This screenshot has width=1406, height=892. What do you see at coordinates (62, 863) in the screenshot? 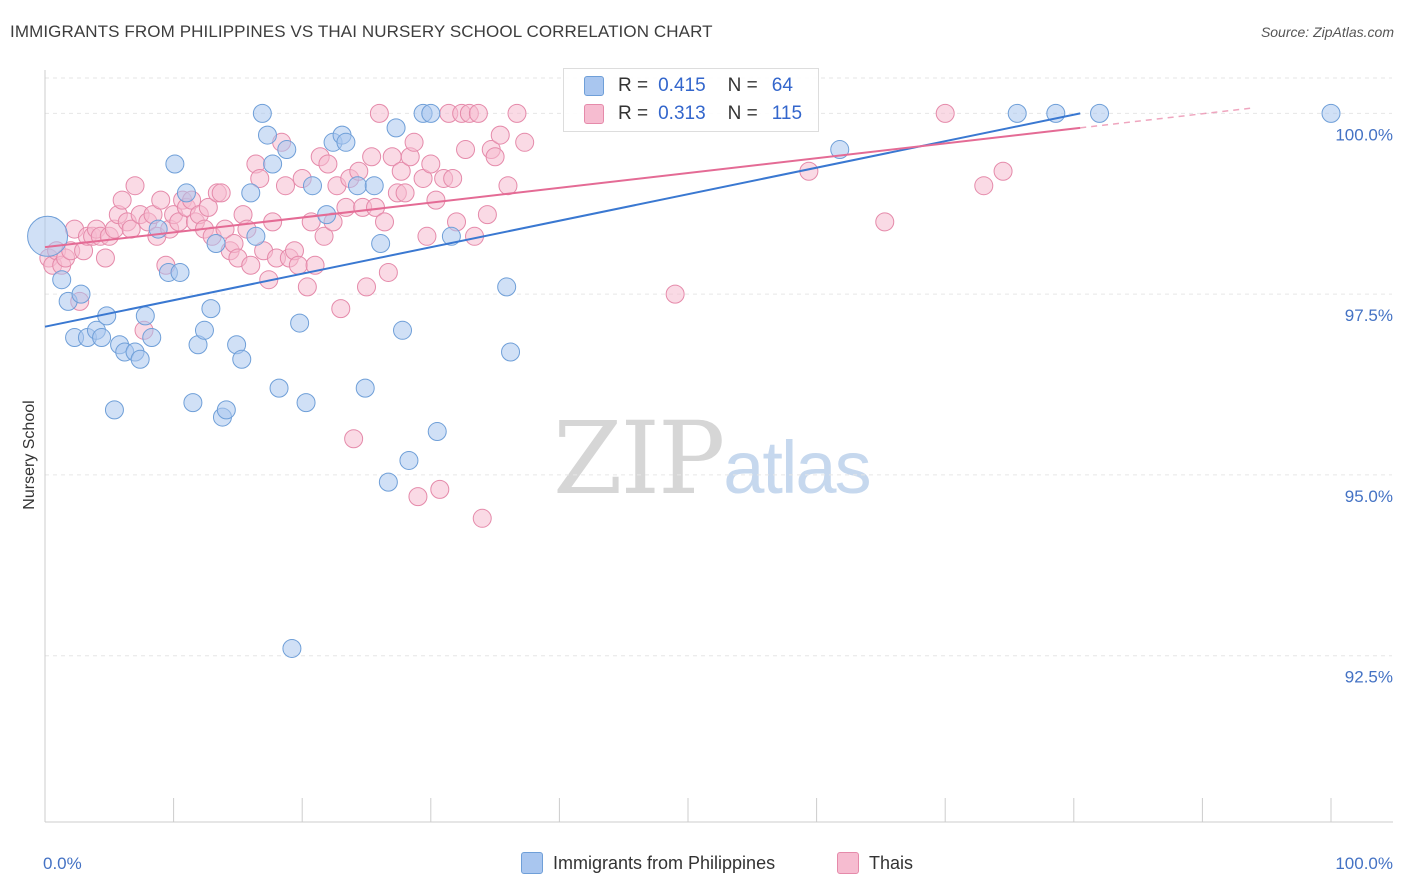
I see `x-tick-label: 0.0%` at bounding box center [62, 863].